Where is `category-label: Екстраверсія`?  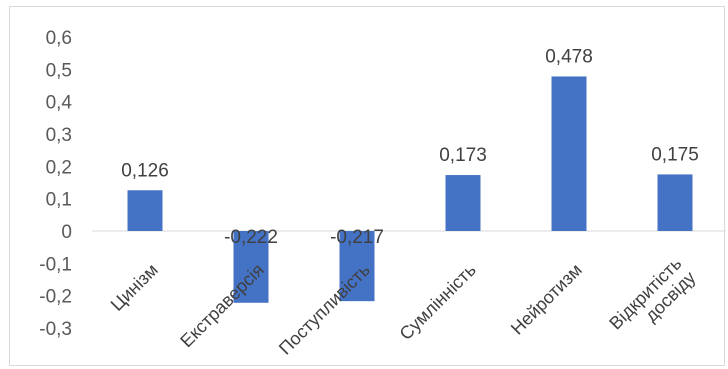
category-label: Екстраверсія is located at coordinates (222, 306).